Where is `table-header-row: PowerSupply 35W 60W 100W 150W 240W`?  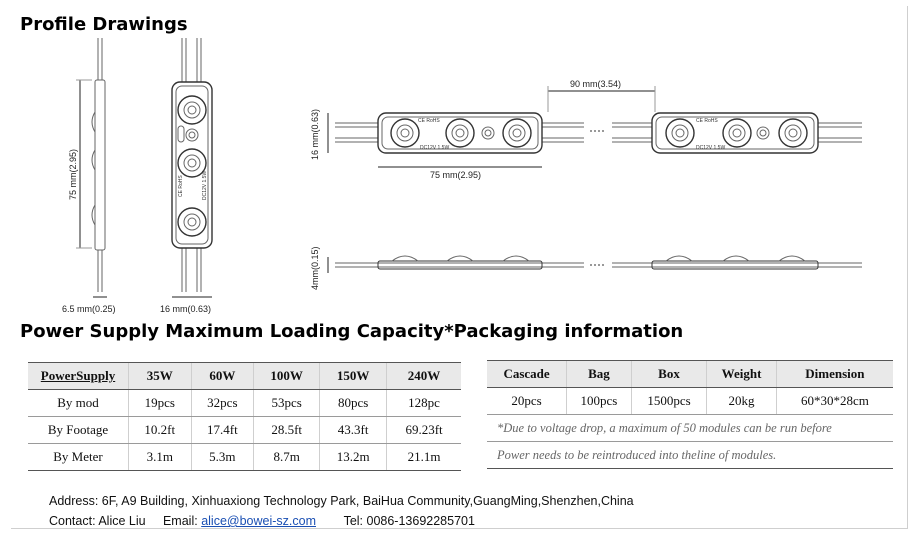
table-header-row: PowerSupply 35W 60W 100W 150W 240W is located at coordinates (244, 376).